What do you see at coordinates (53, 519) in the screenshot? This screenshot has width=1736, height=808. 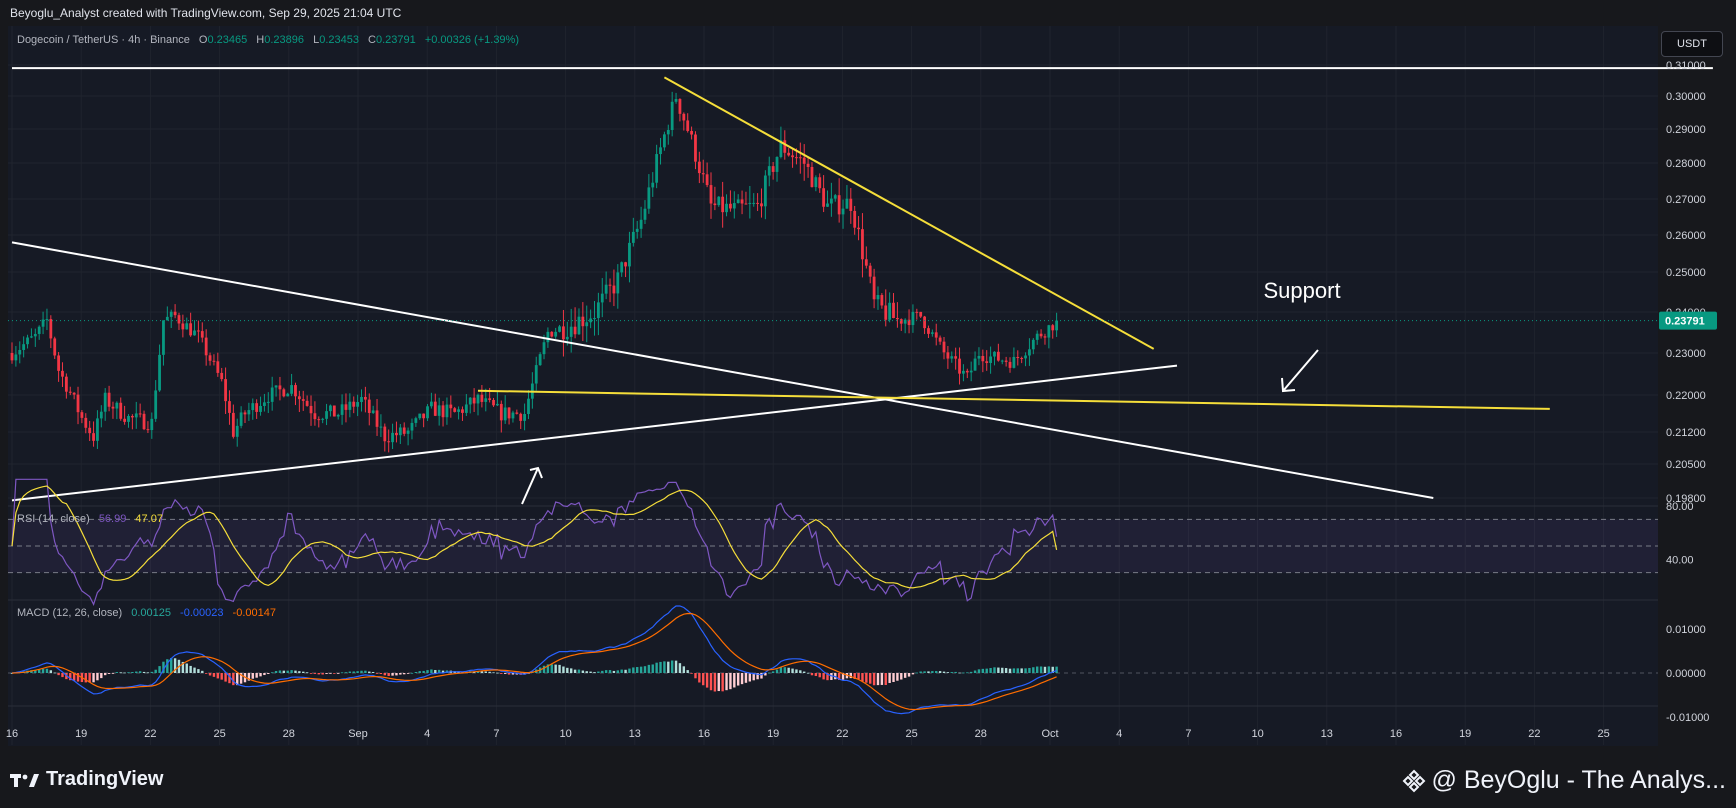 I see `rsi-label: RSI (14, close)` at bounding box center [53, 519].